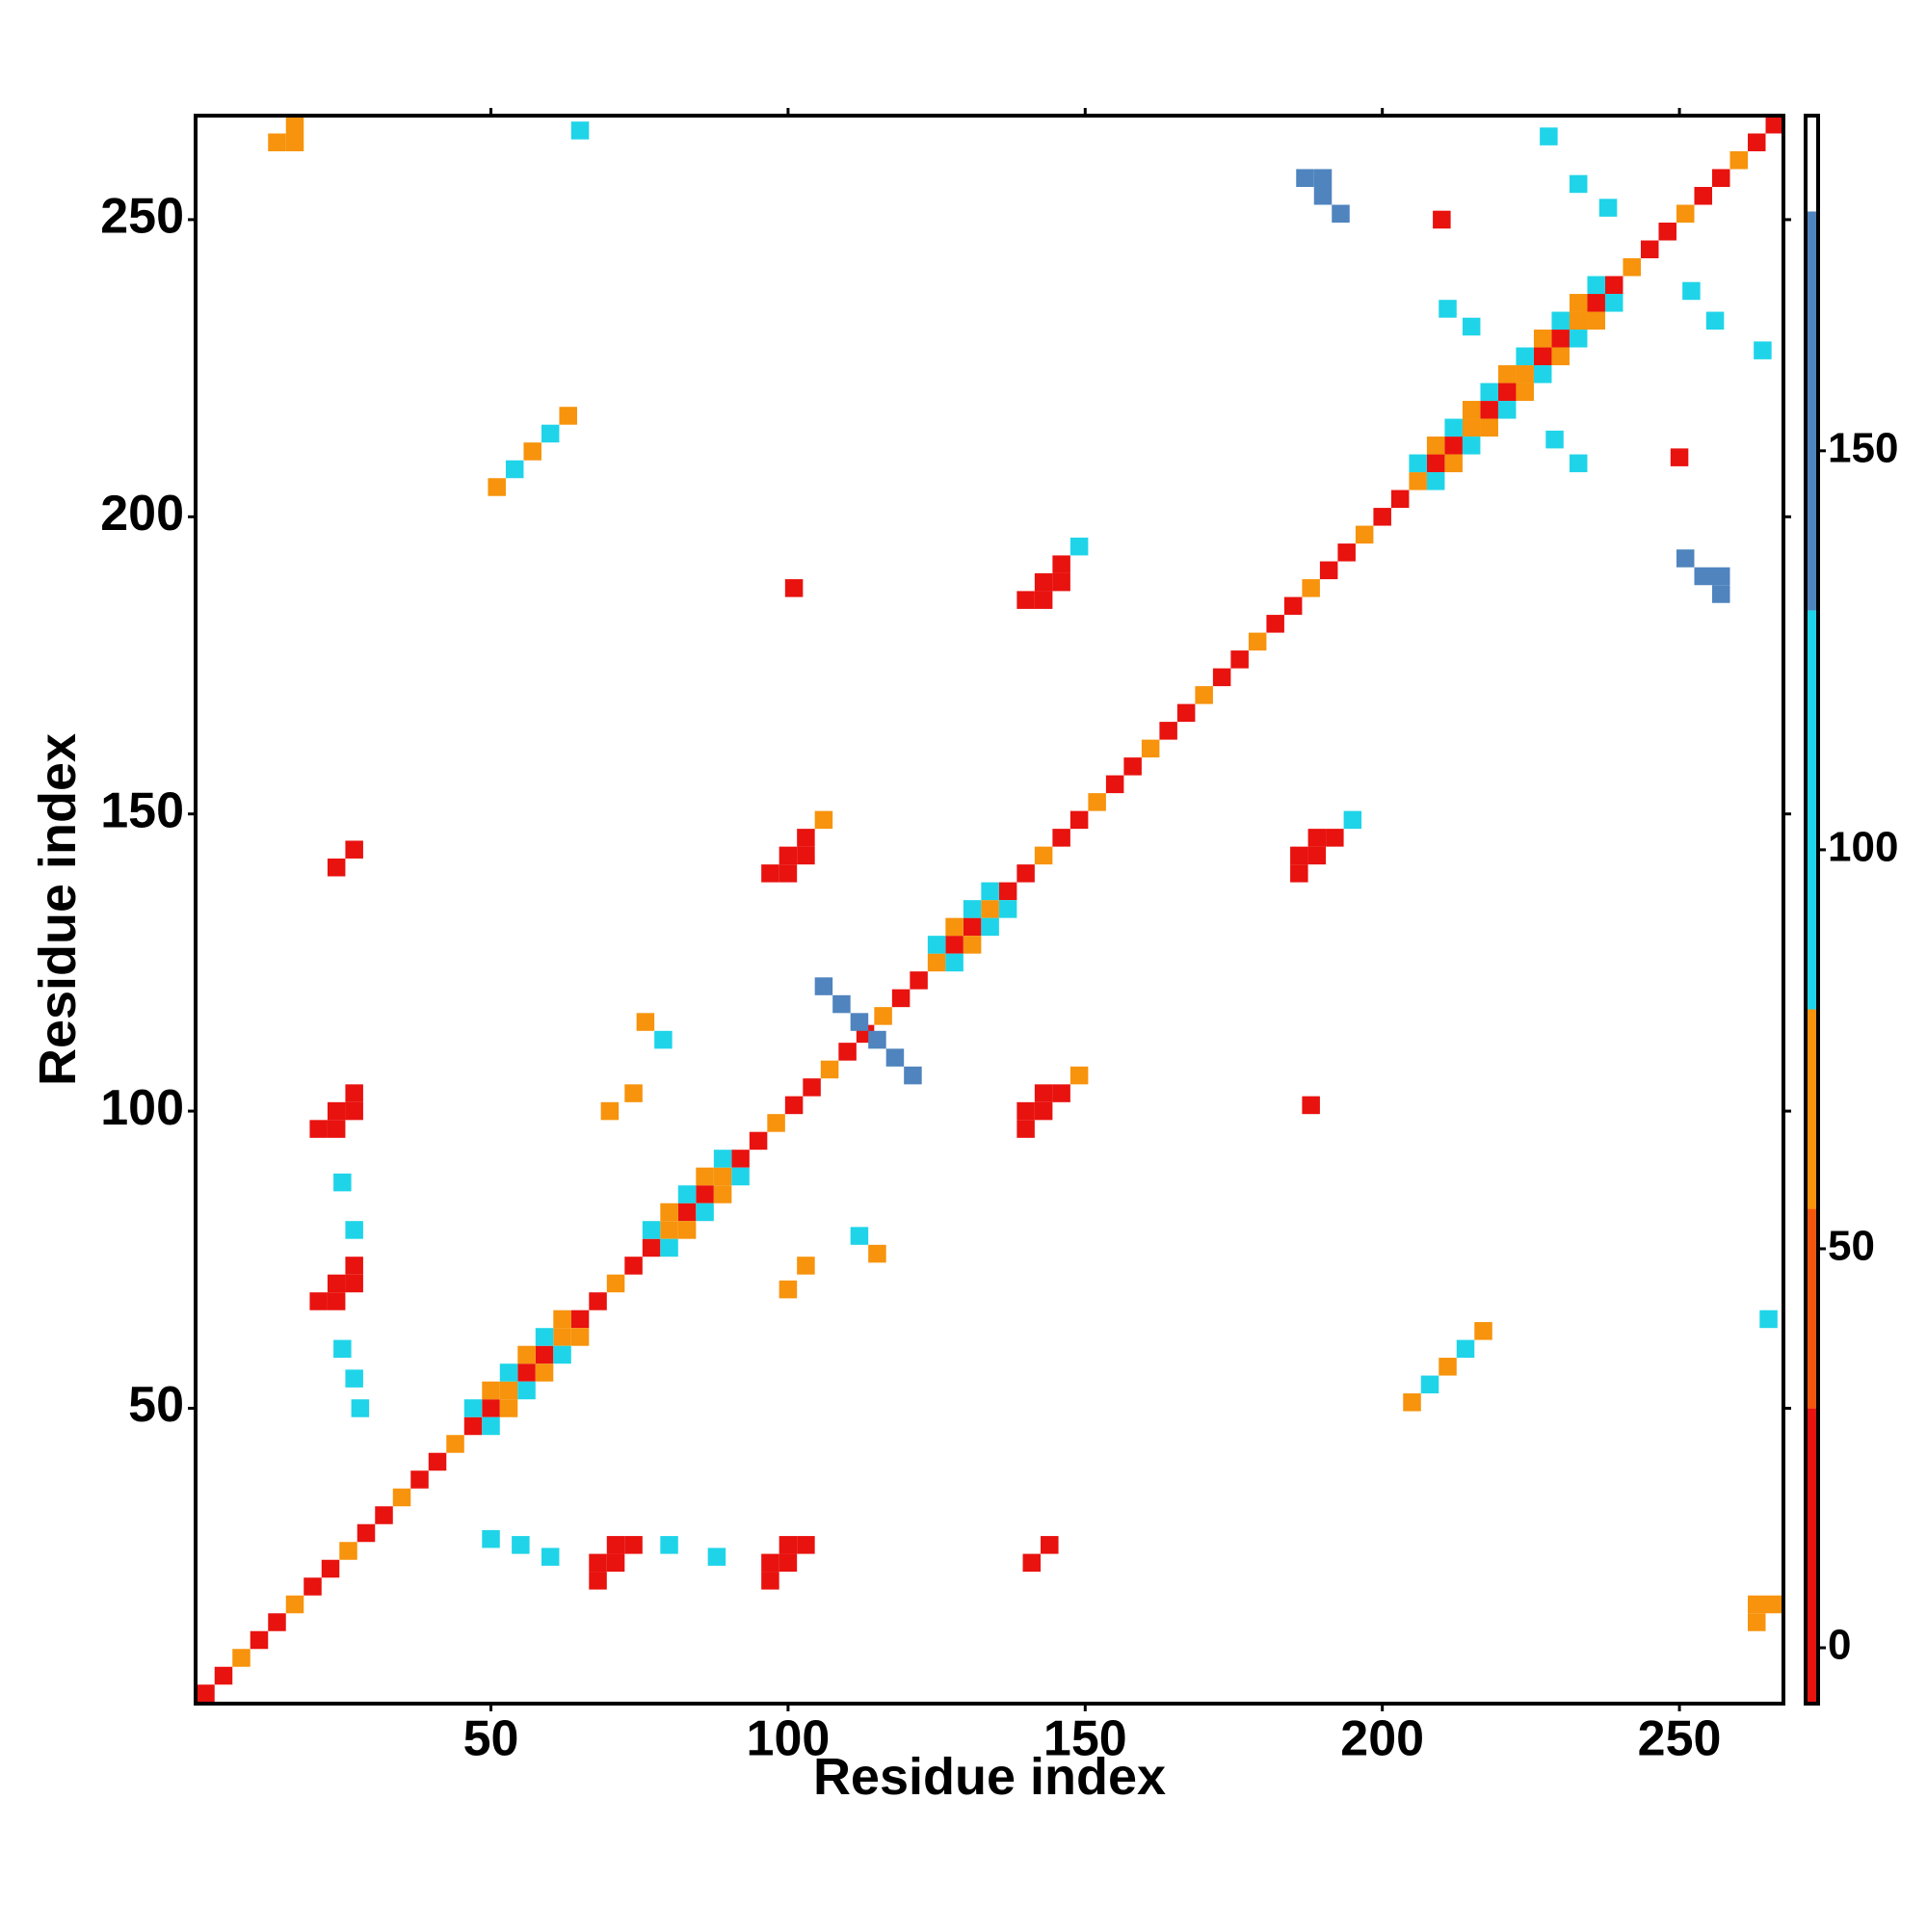 Image resolution: width=1927 pixels, height=1932 pixels. What do you see at coordinates (1863, 447) in the screenshot?
I see `colorbar-tick-label: 150` at bounding box center [1863, 447].